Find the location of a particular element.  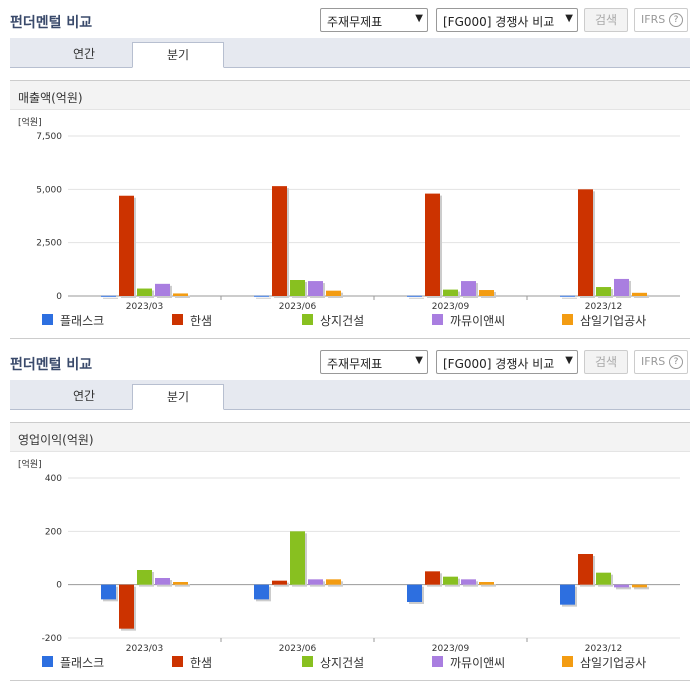

legend-label: 한샘 is located at coordinates (201, 663).